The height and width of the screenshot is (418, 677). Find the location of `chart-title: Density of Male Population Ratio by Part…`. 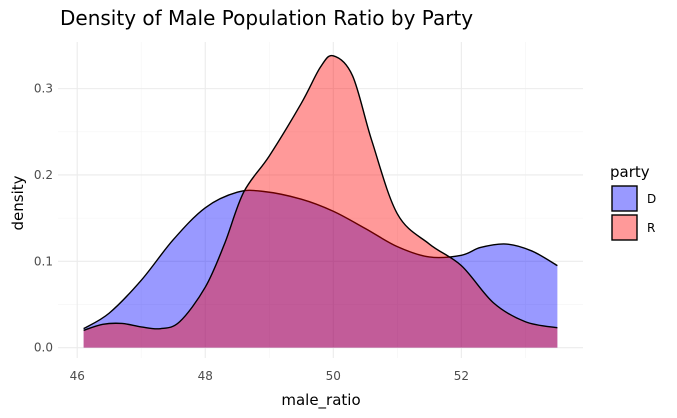

chart-title: Density of Male Population Ratio by Part… is located at coordinates (266, 18).